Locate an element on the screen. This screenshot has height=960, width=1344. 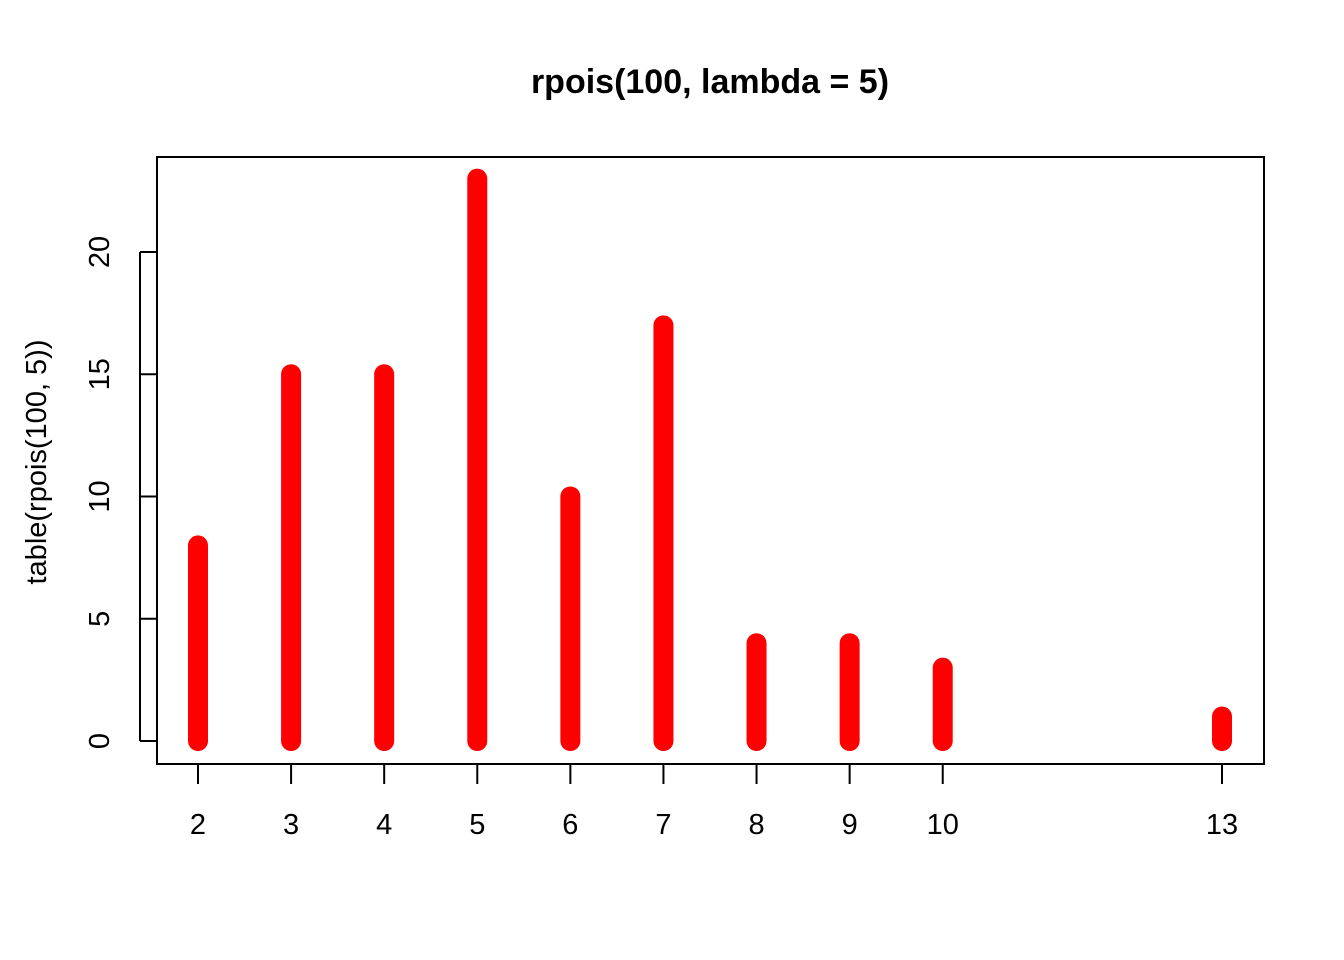
x-tick-label-9: 9 is located at coordinates (850, 825).